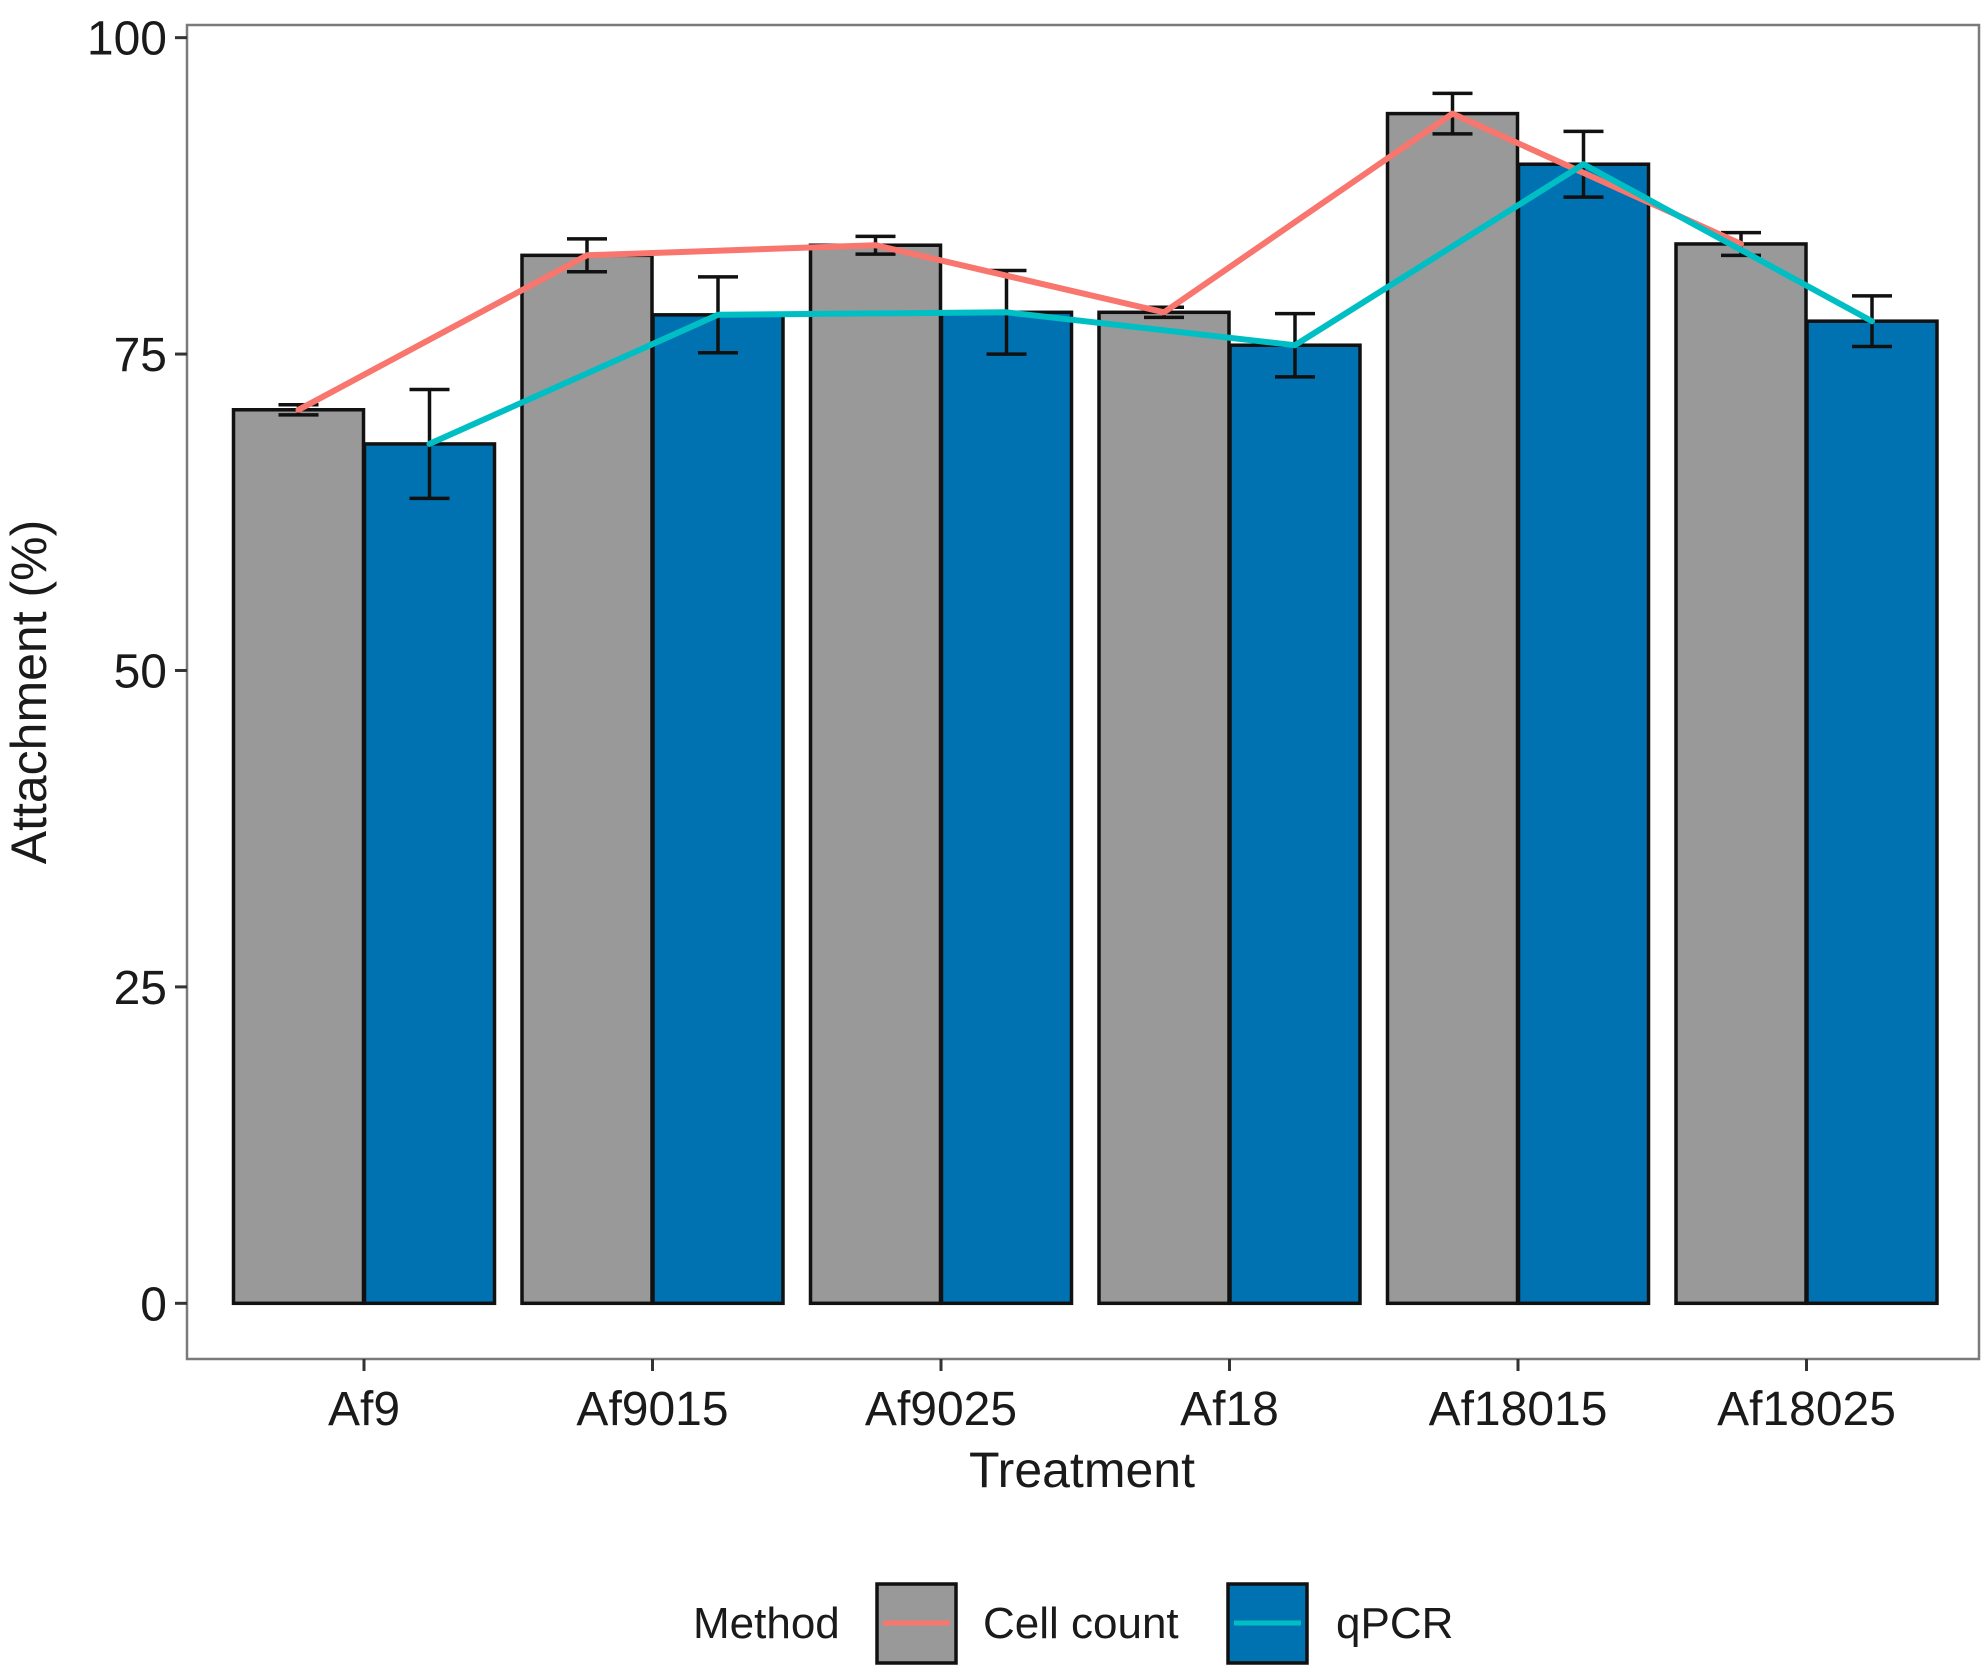 The image size is (1983, 1672). Describe the element at coordinates (1112, 1397) in the screenshot. I see `x-axis: Af9 Af9015 Af9025 Af18 Af18015 Af18025` at that location.